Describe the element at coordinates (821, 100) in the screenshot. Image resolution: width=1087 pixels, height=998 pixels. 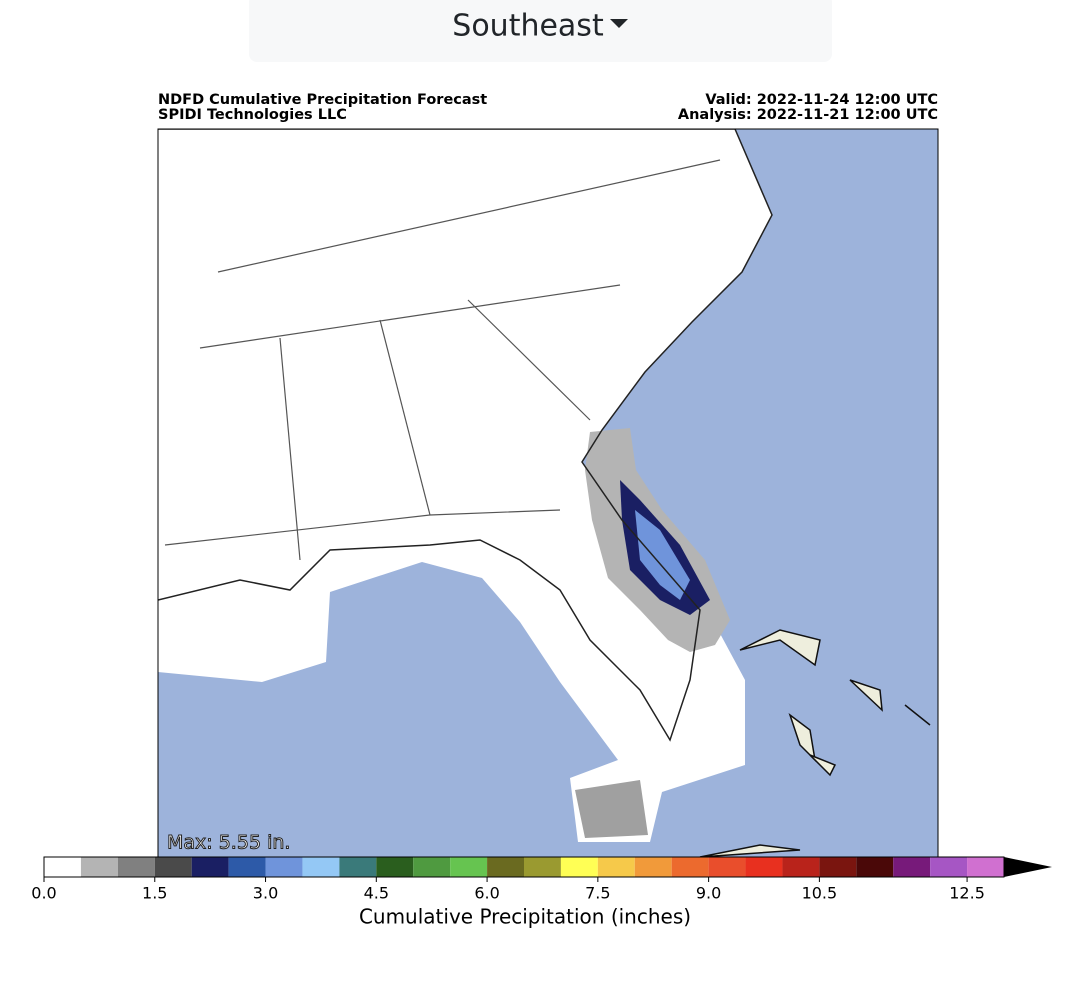
I see `valid-time: Valid: 2022-11-24 12:00 UTC` at that location.